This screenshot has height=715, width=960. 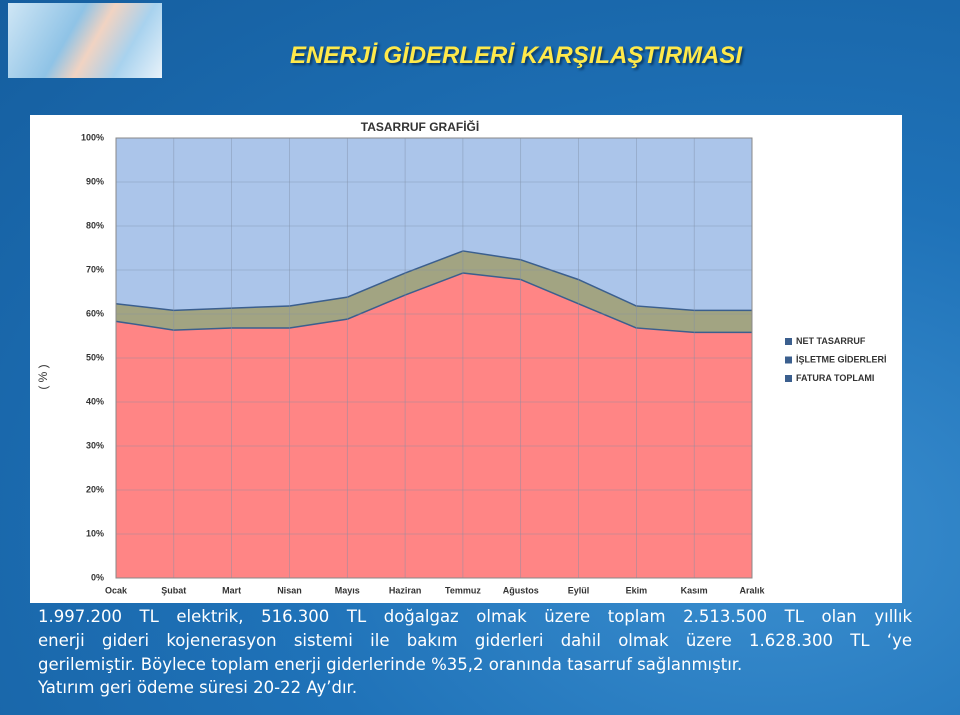 What do you see at coordinates (831, 341) in the screenshot?
I see `legend-label: NET TASARRUF` at bounding box center [831, 341].